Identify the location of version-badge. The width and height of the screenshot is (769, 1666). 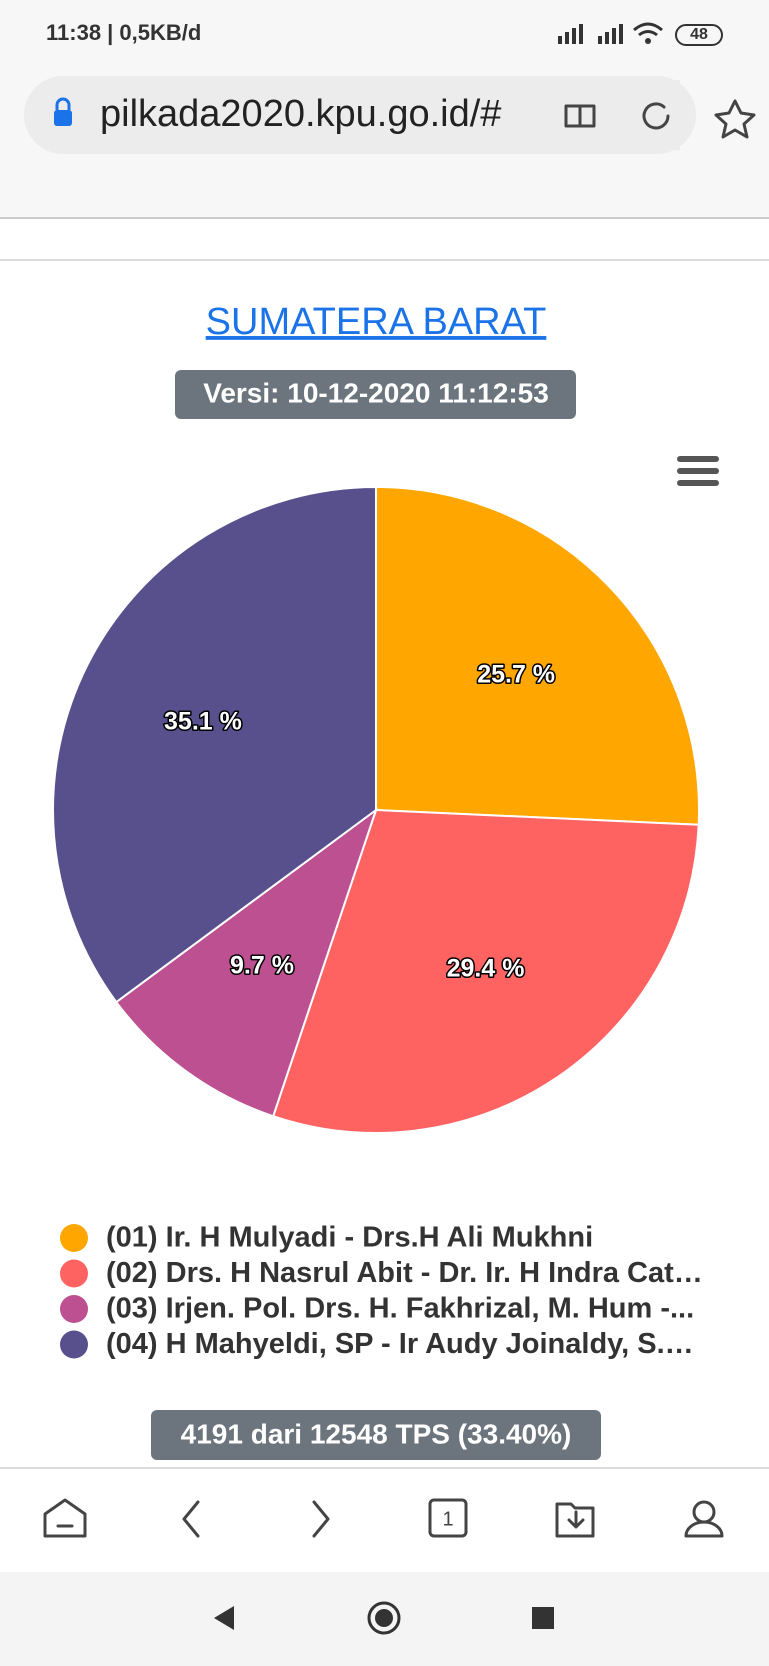
(375, 394).